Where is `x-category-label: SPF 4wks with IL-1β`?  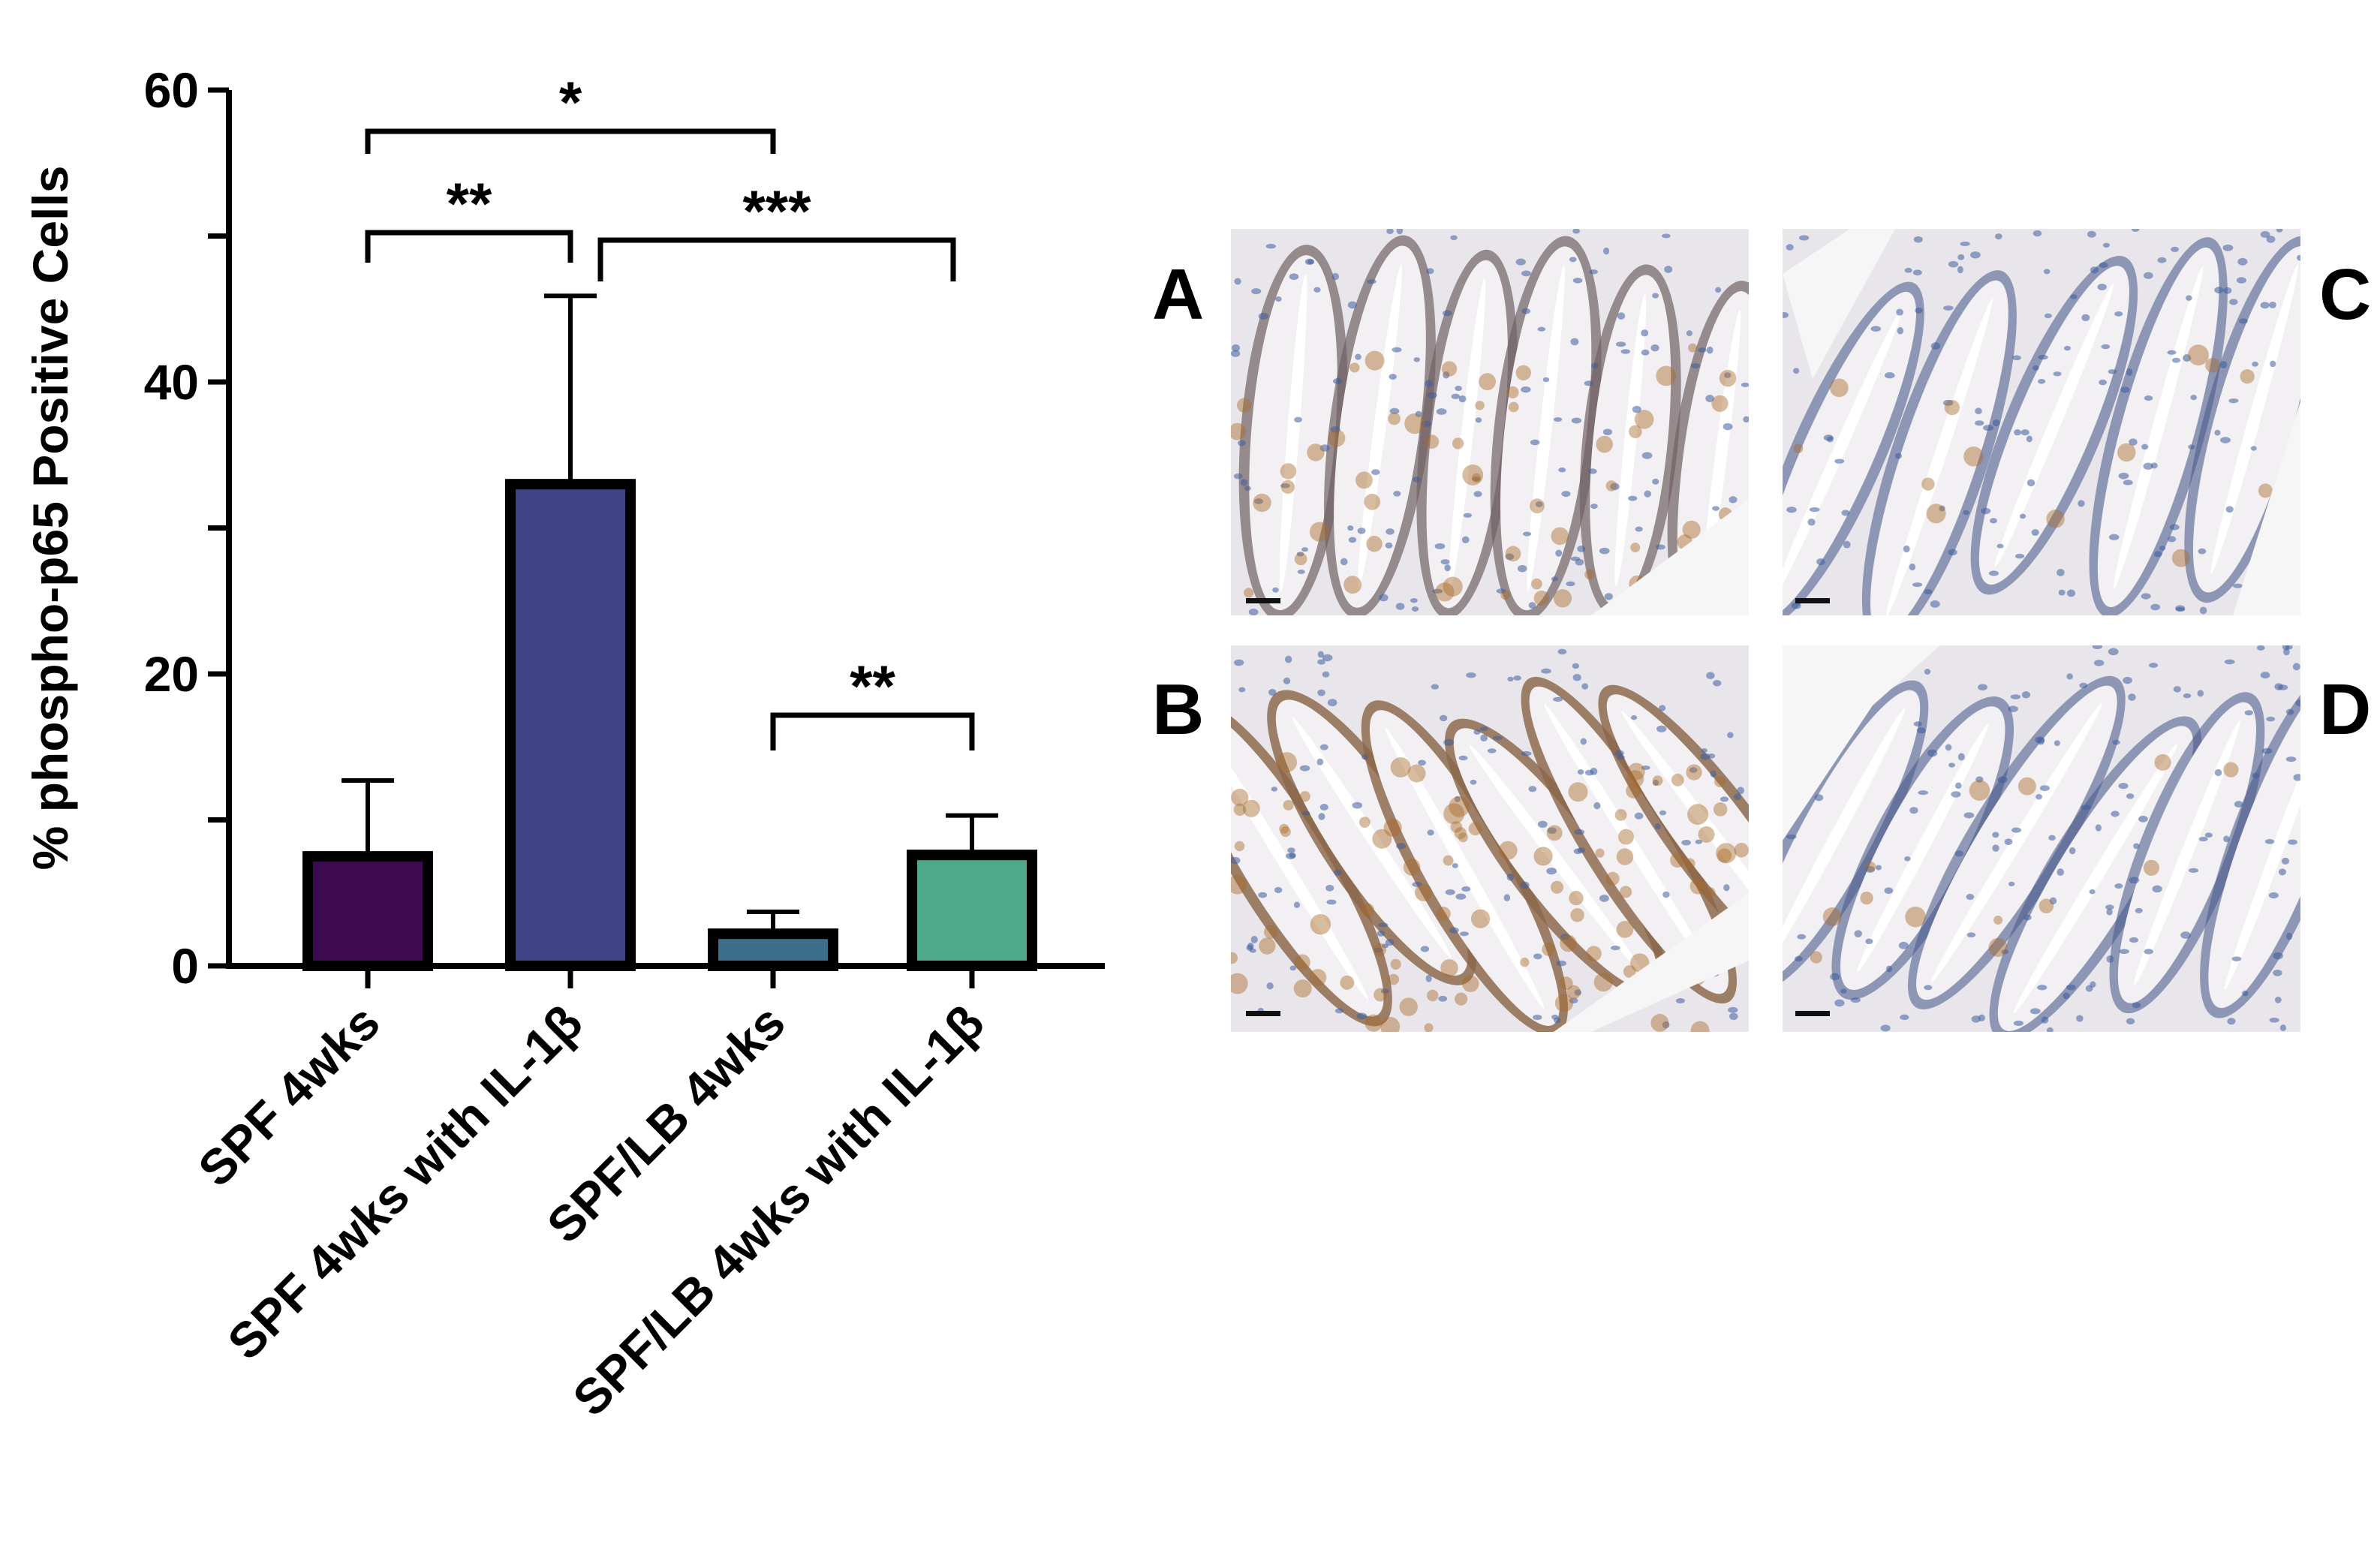
x-category-label: SPF 4wks with IL-1β is located at coordinates (405, 1182).